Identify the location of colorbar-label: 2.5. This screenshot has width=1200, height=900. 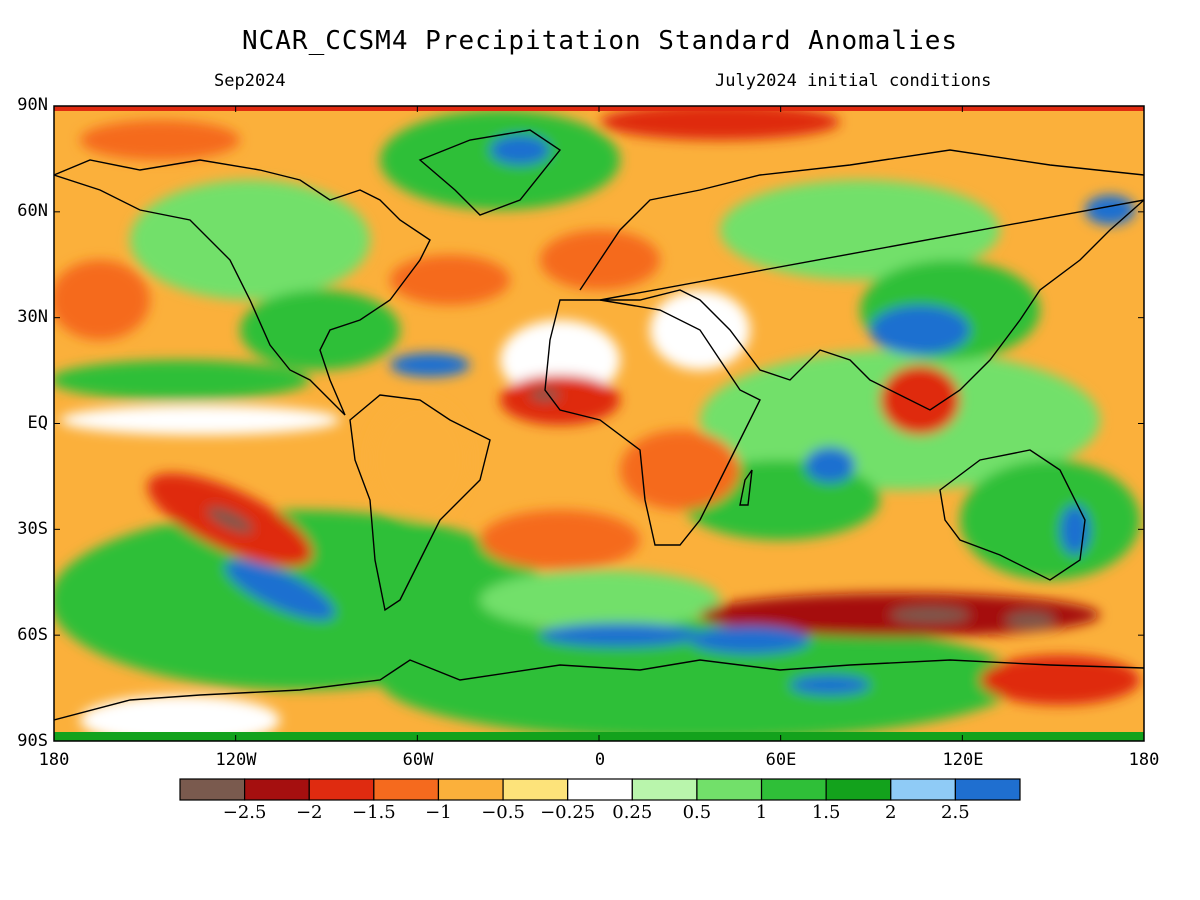
(955, 812).